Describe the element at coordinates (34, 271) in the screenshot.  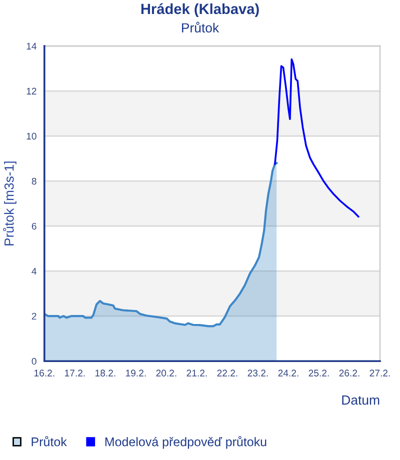
I see `y-tick-label: 4` at that location.